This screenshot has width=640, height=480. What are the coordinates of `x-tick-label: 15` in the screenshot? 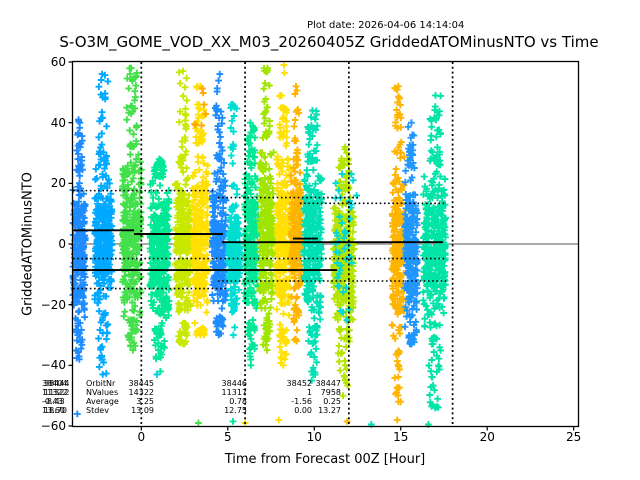 It's located at (401, 437).